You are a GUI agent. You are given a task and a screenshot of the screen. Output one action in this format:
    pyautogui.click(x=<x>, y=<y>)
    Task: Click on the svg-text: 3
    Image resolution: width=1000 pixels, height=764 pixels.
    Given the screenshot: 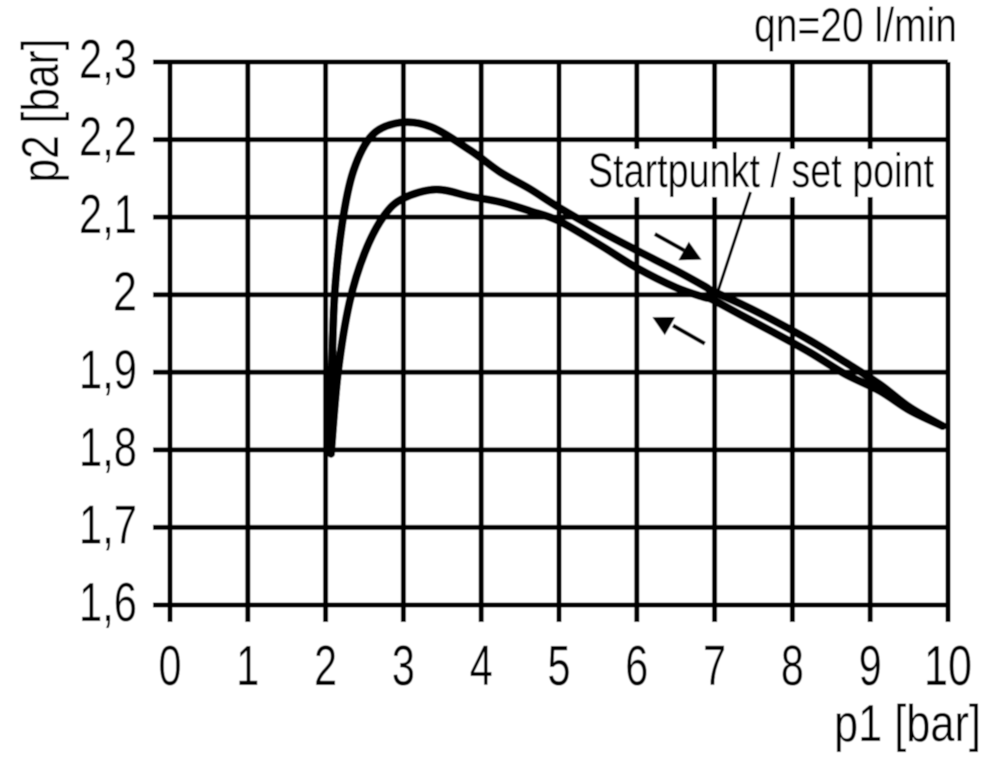 What is the action you would take?
    pyautogui.click(x=403, y=666)
    